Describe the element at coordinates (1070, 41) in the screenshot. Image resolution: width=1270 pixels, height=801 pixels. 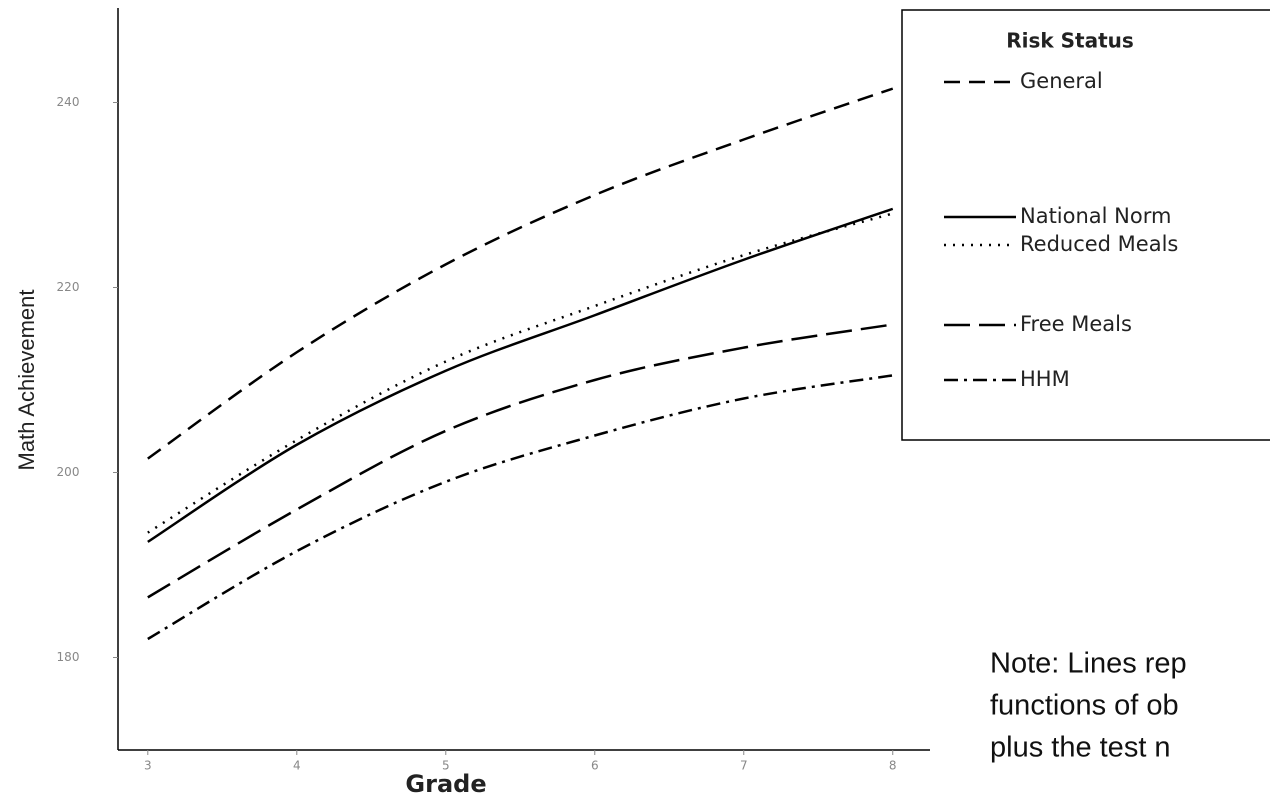
I see `legend-title: Risk Status` at that location.